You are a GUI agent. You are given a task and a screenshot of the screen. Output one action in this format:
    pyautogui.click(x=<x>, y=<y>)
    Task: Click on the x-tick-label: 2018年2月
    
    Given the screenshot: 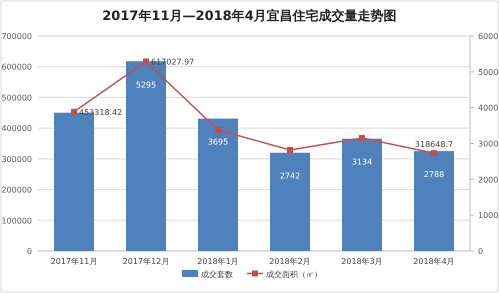 What is the action you would take?
    pyautogui.click(x=290, y=261)
    